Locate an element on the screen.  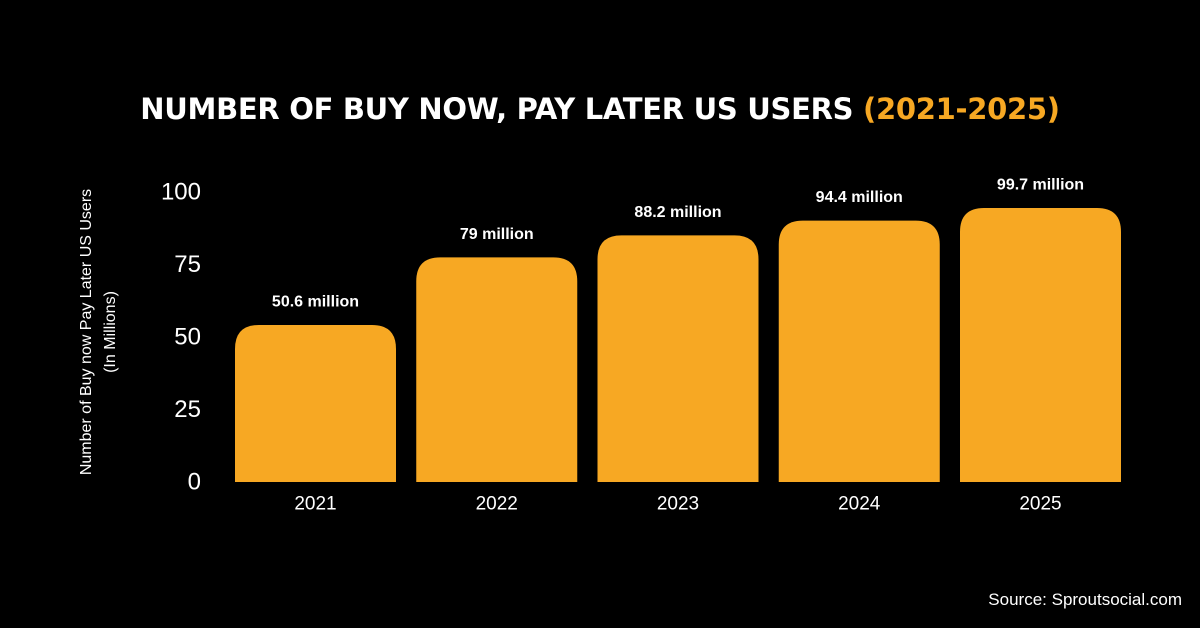
y-tick-label: 25 is located at coordinates (187, 409).